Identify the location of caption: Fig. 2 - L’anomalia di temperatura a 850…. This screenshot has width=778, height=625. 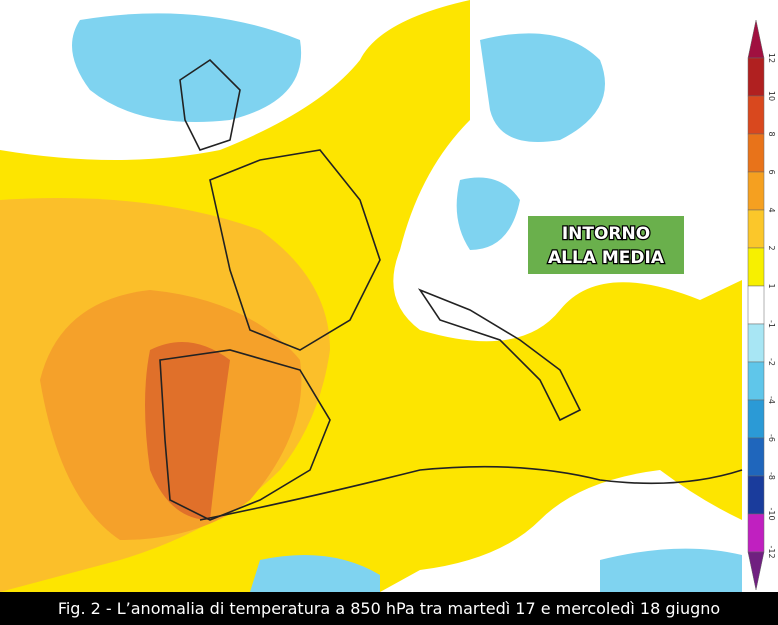
(389, 608).